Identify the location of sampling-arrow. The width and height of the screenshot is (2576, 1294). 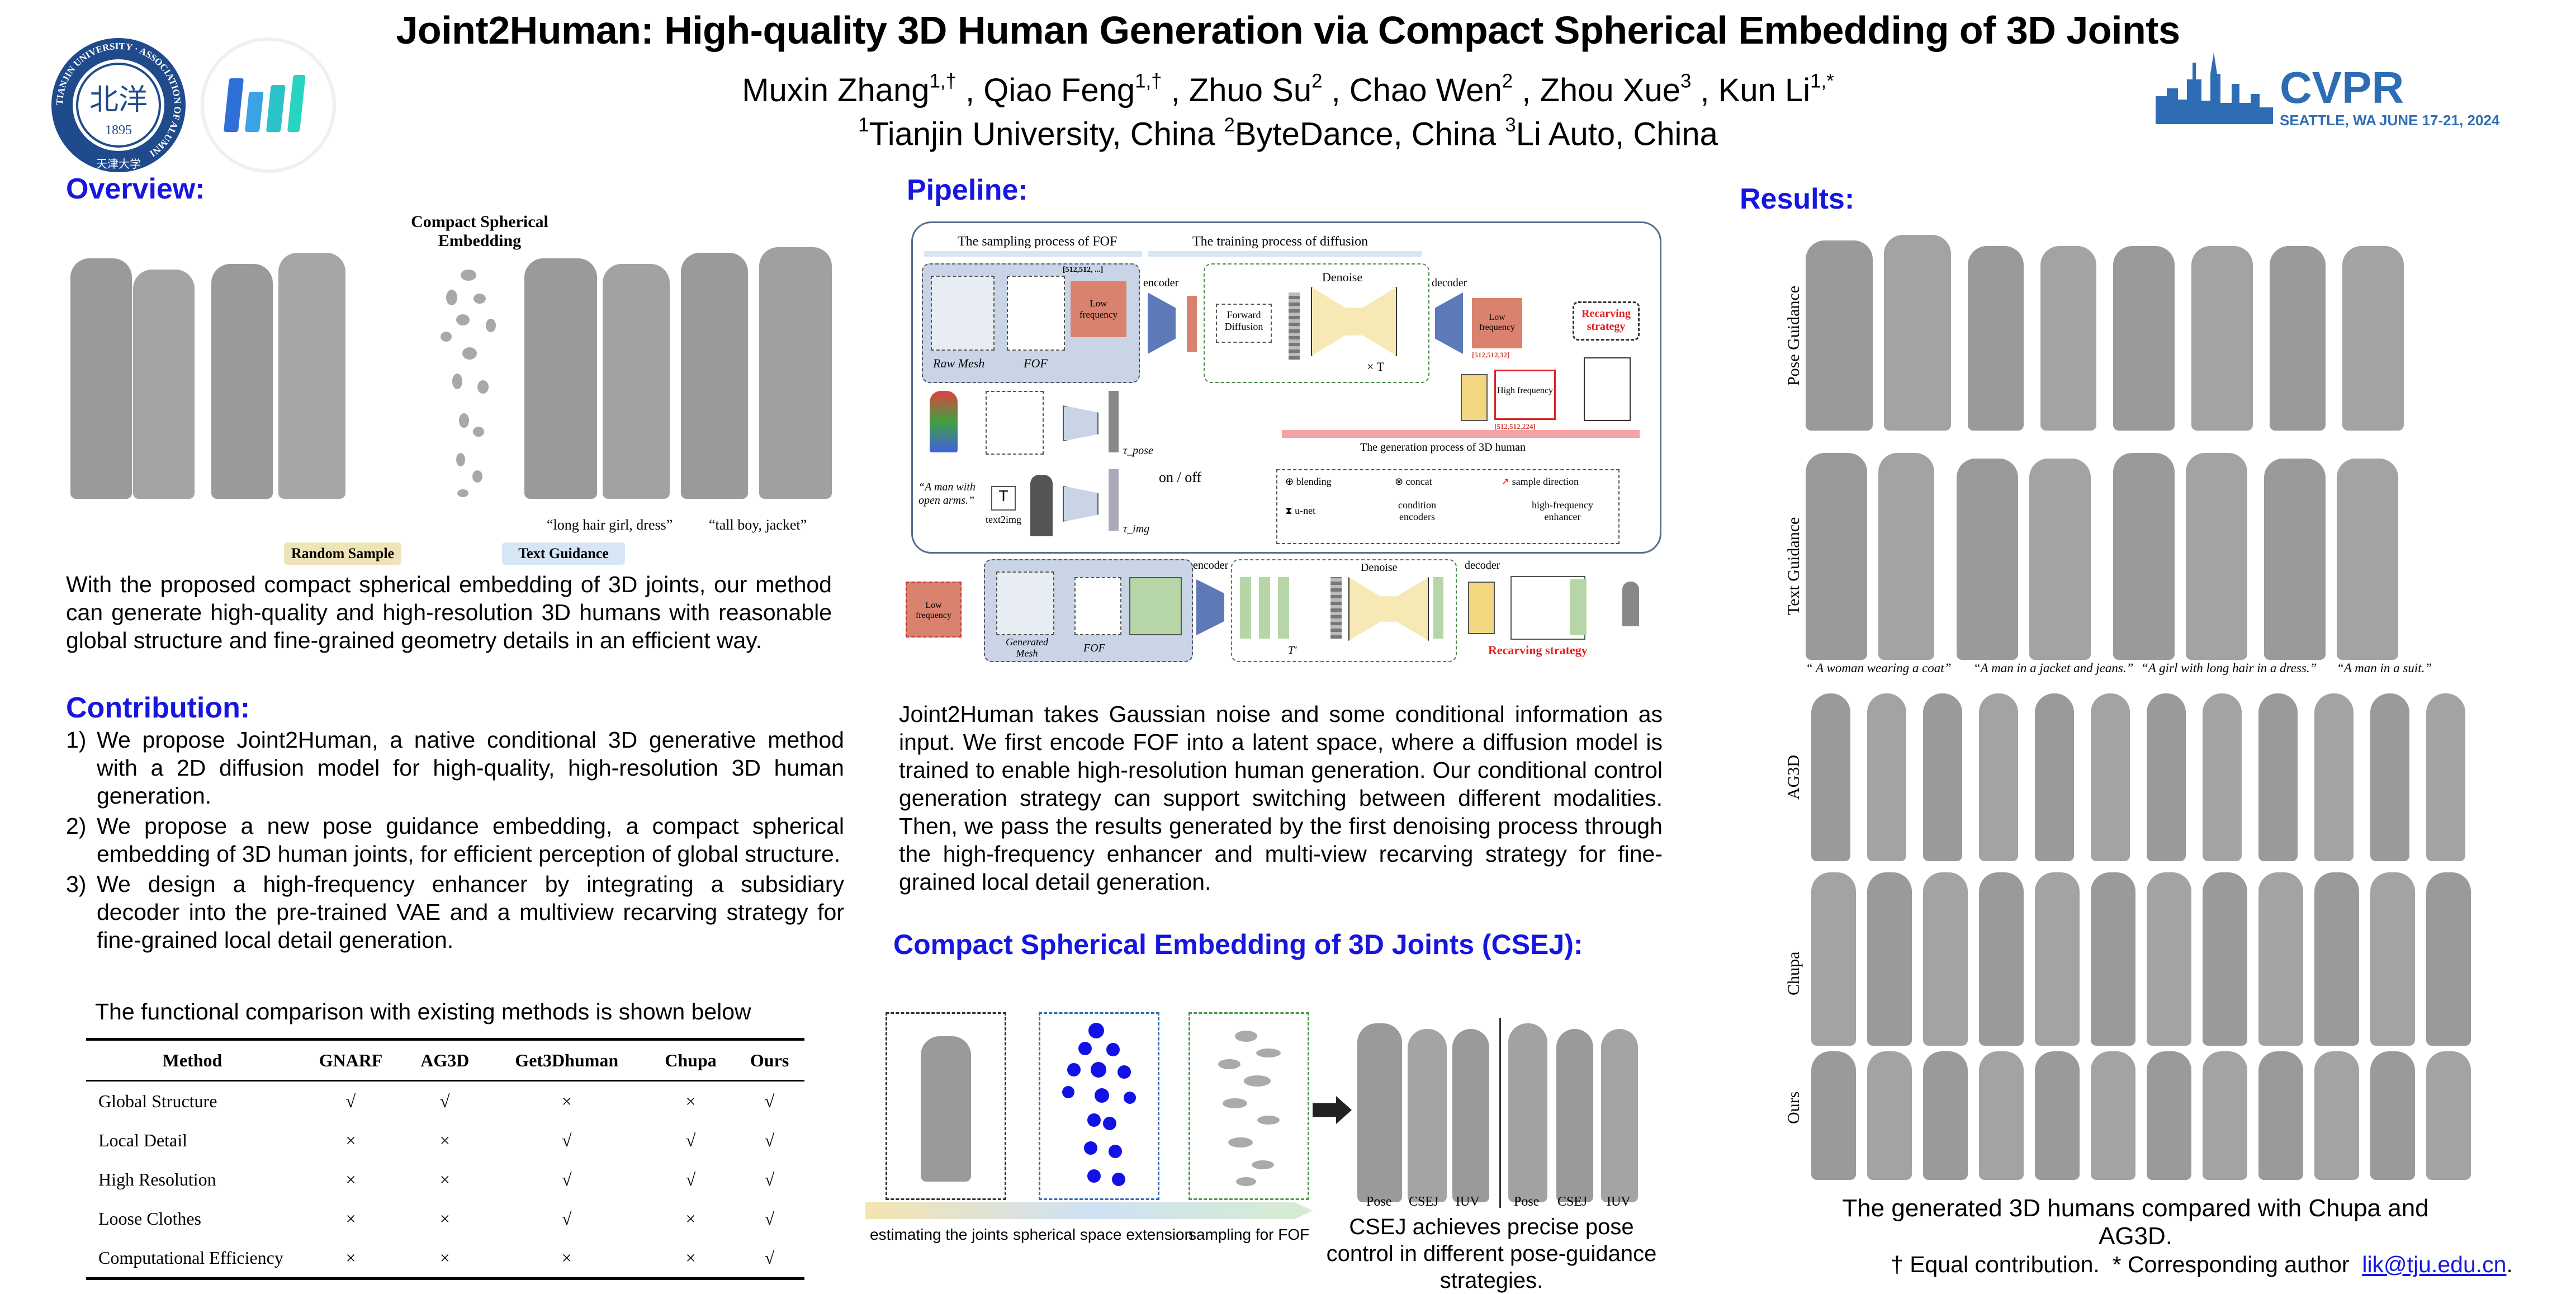
(1033, 254).